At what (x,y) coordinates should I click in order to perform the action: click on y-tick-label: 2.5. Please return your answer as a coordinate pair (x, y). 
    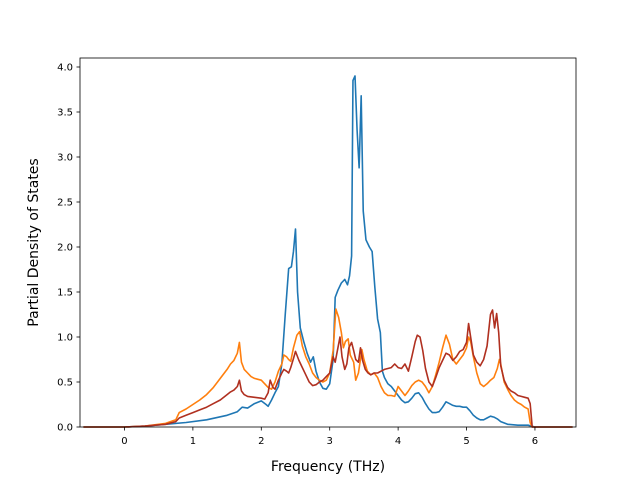
    Looking at the image, I should click on (65, 203).